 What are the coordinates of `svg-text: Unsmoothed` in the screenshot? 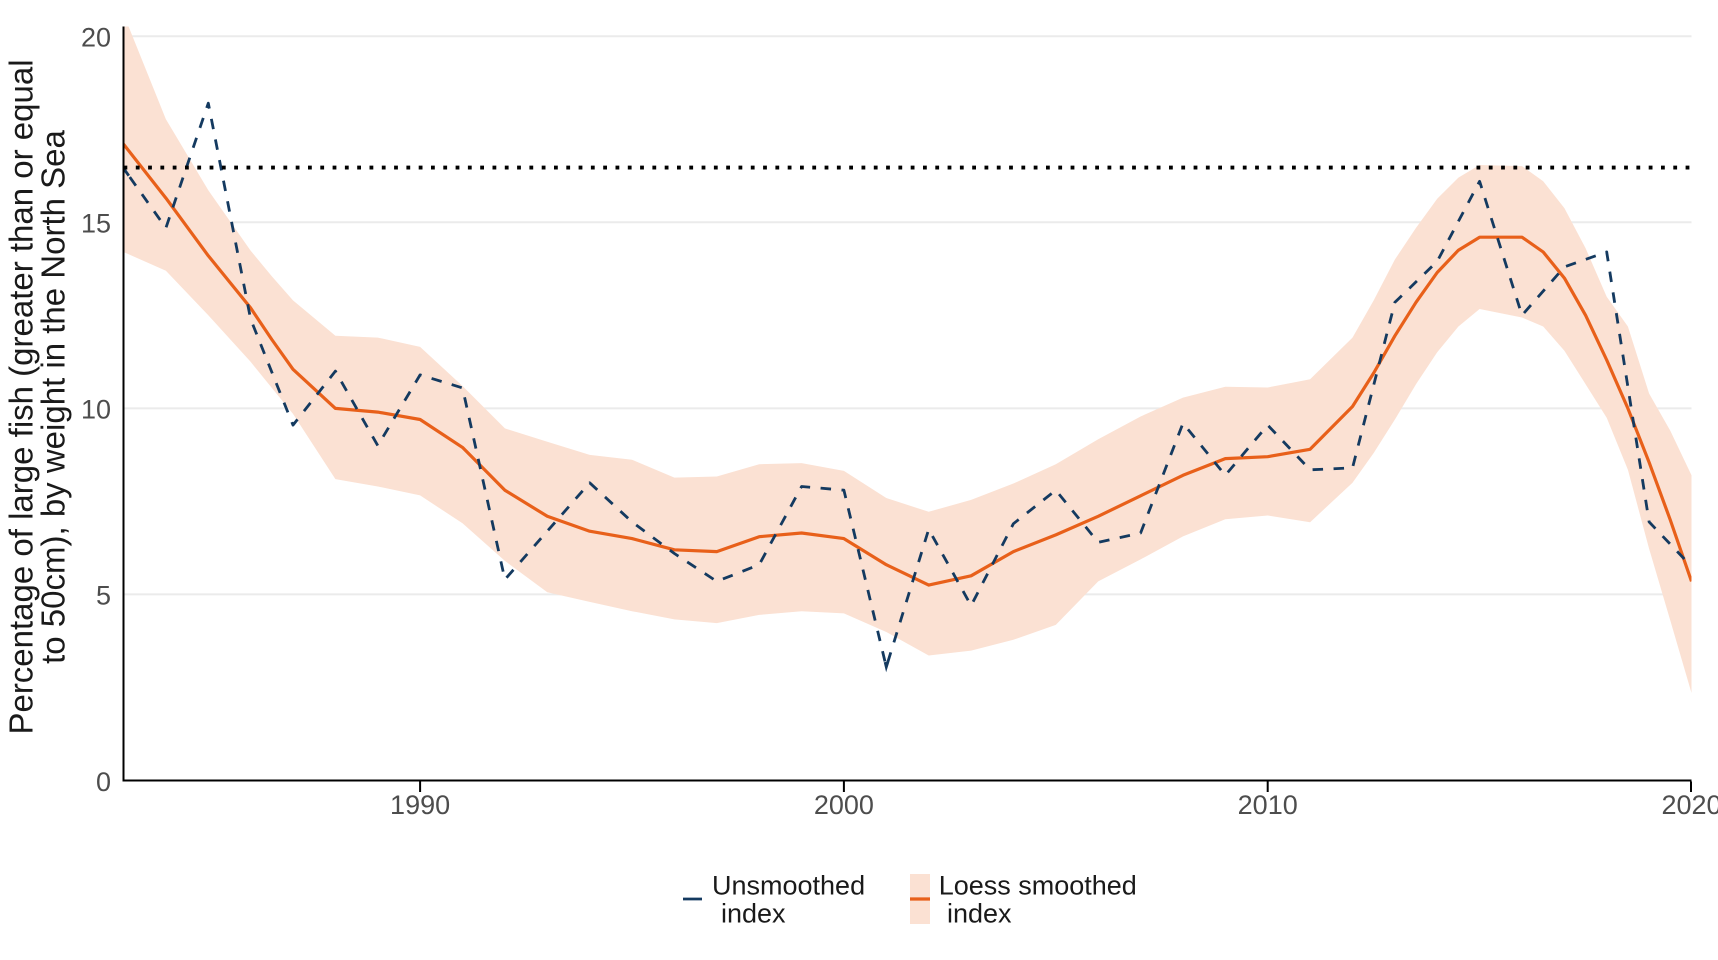 It's located at (788, 886).